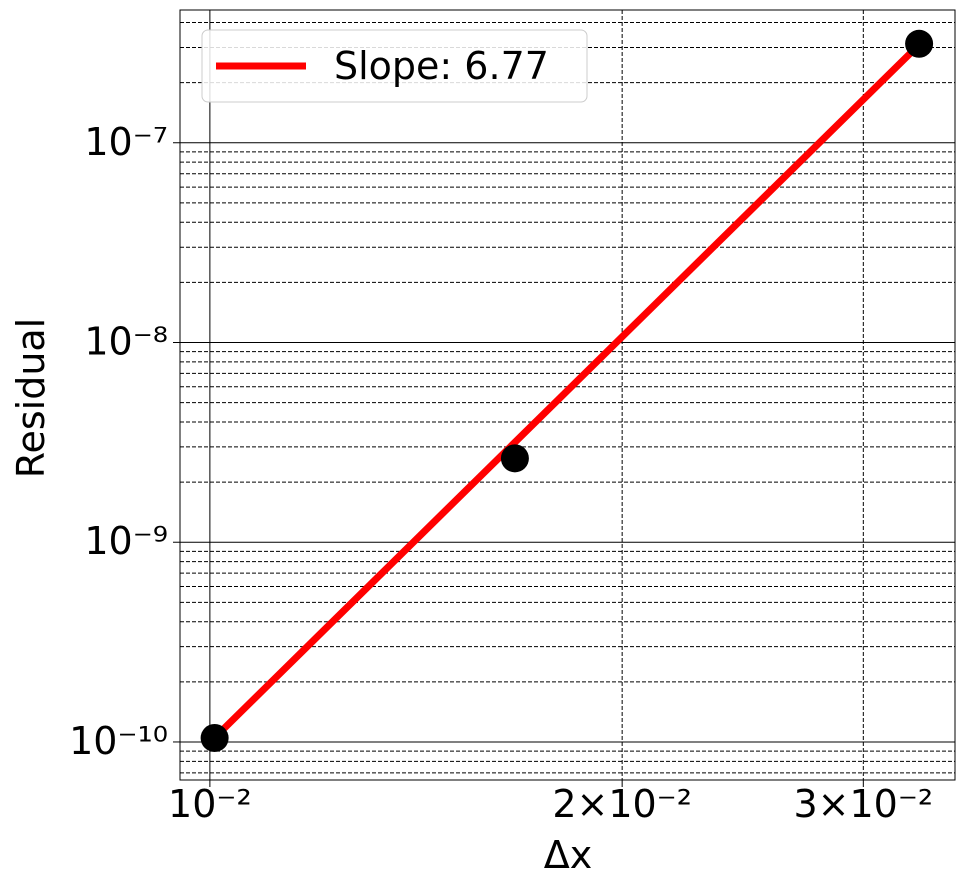 This screenshot has height=890, width=965. I want to click on x-tick-label: 10⁻², so click(210, 804).